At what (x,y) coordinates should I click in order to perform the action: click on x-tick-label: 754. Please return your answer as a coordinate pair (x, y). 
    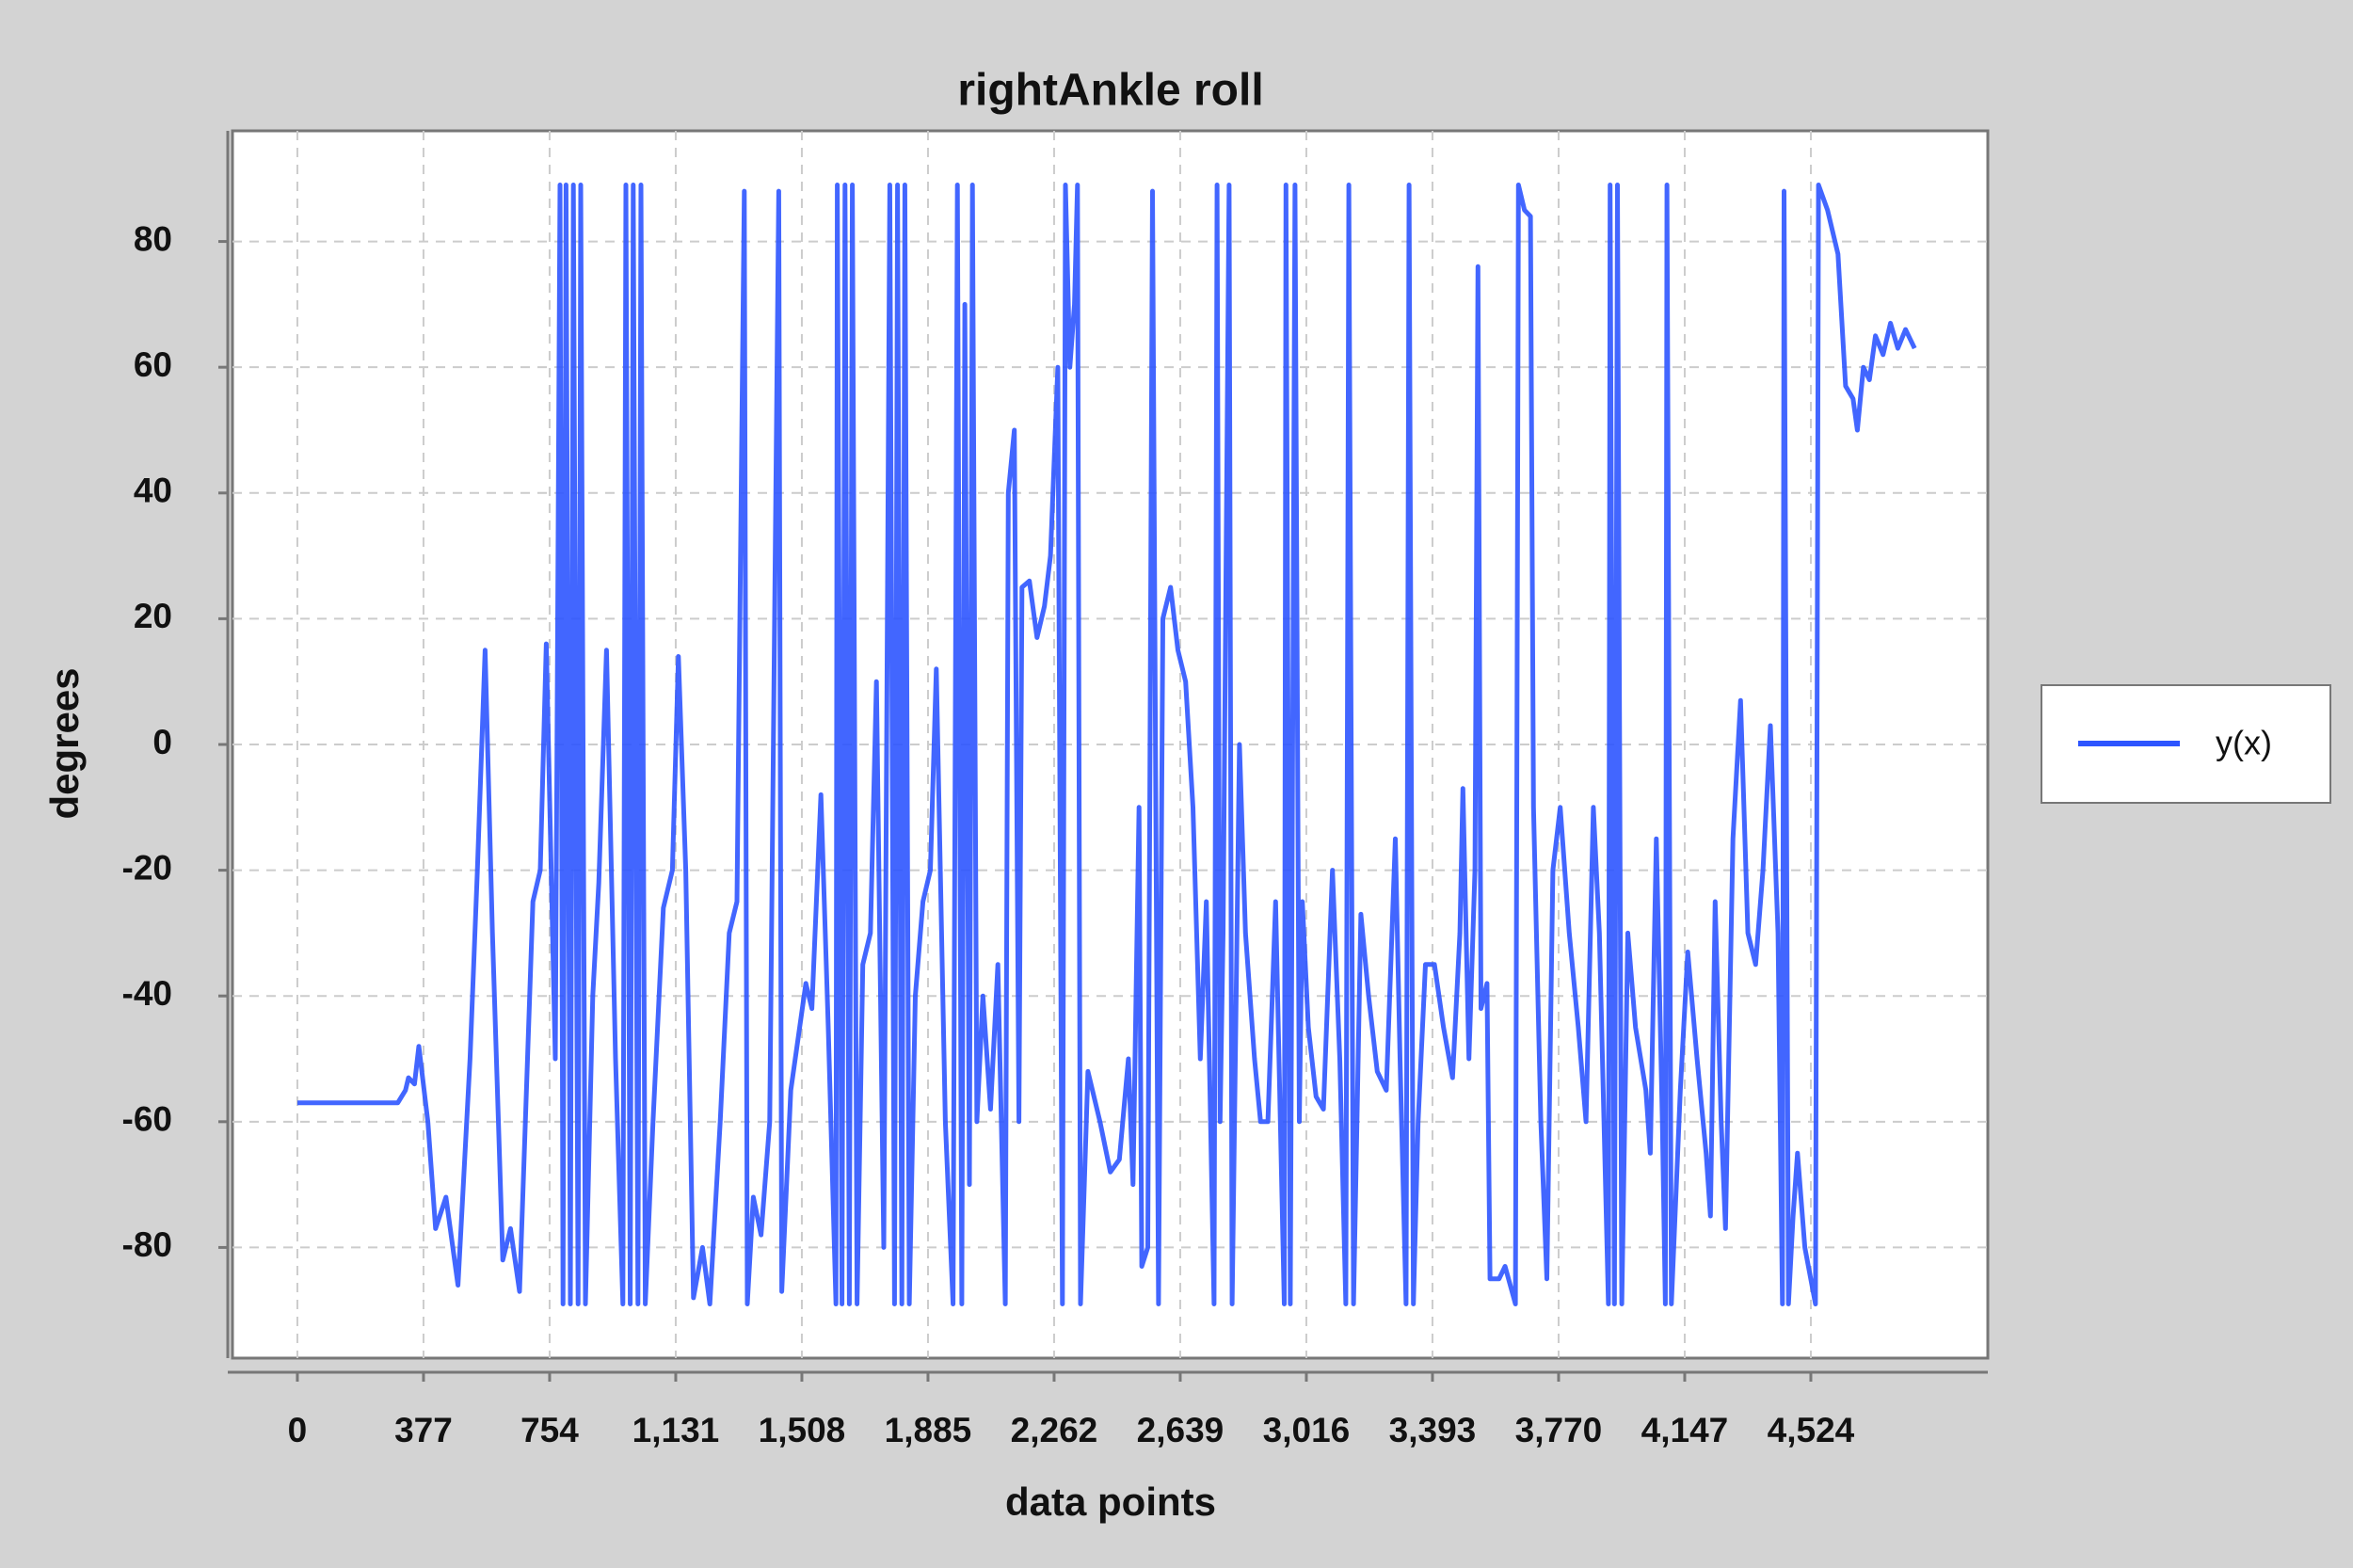
    Looking at the image, I should click on (549, 1430).